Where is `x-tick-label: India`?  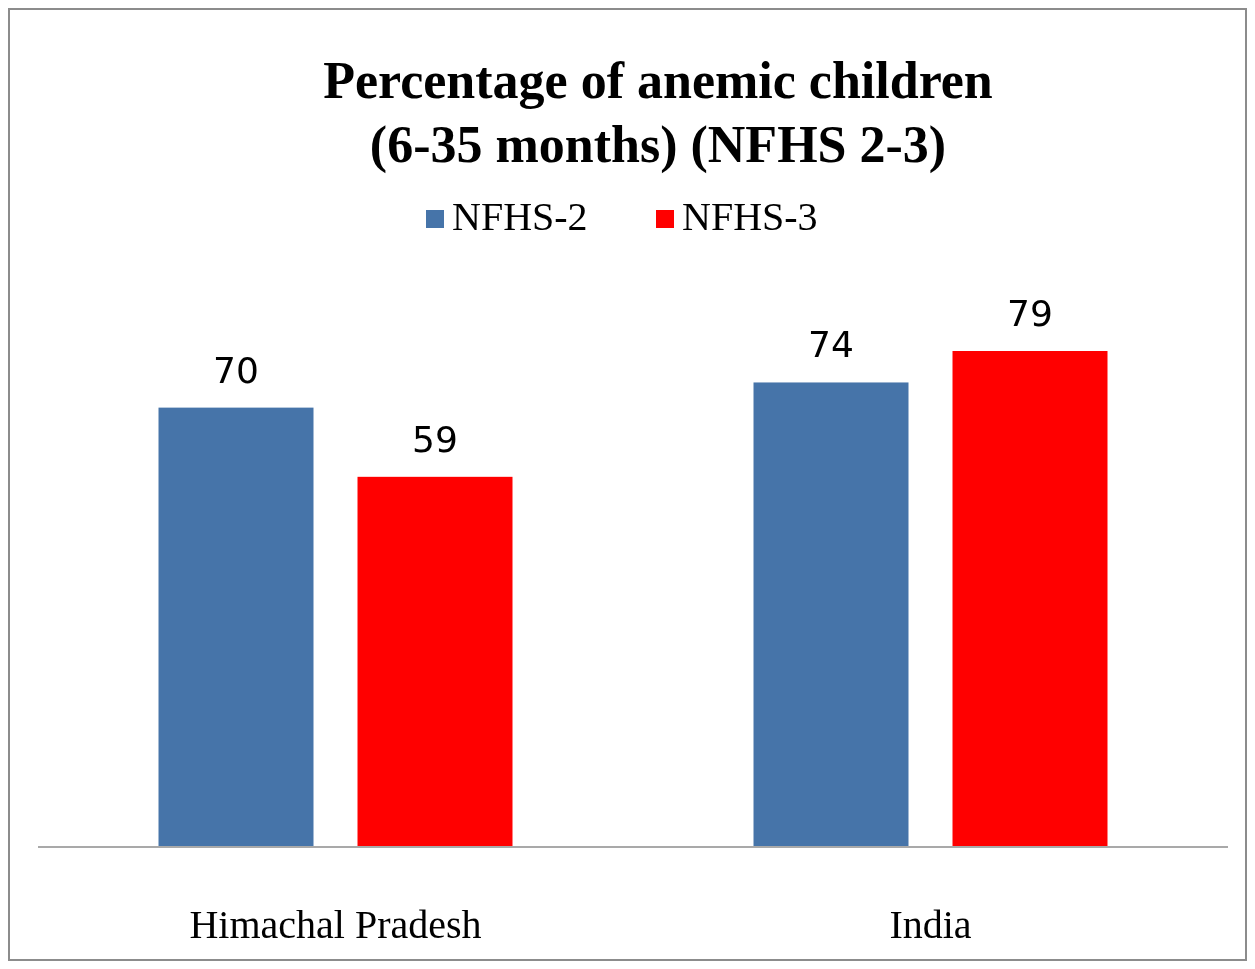 x-tick-label: India is located at coordinates (930, 924).